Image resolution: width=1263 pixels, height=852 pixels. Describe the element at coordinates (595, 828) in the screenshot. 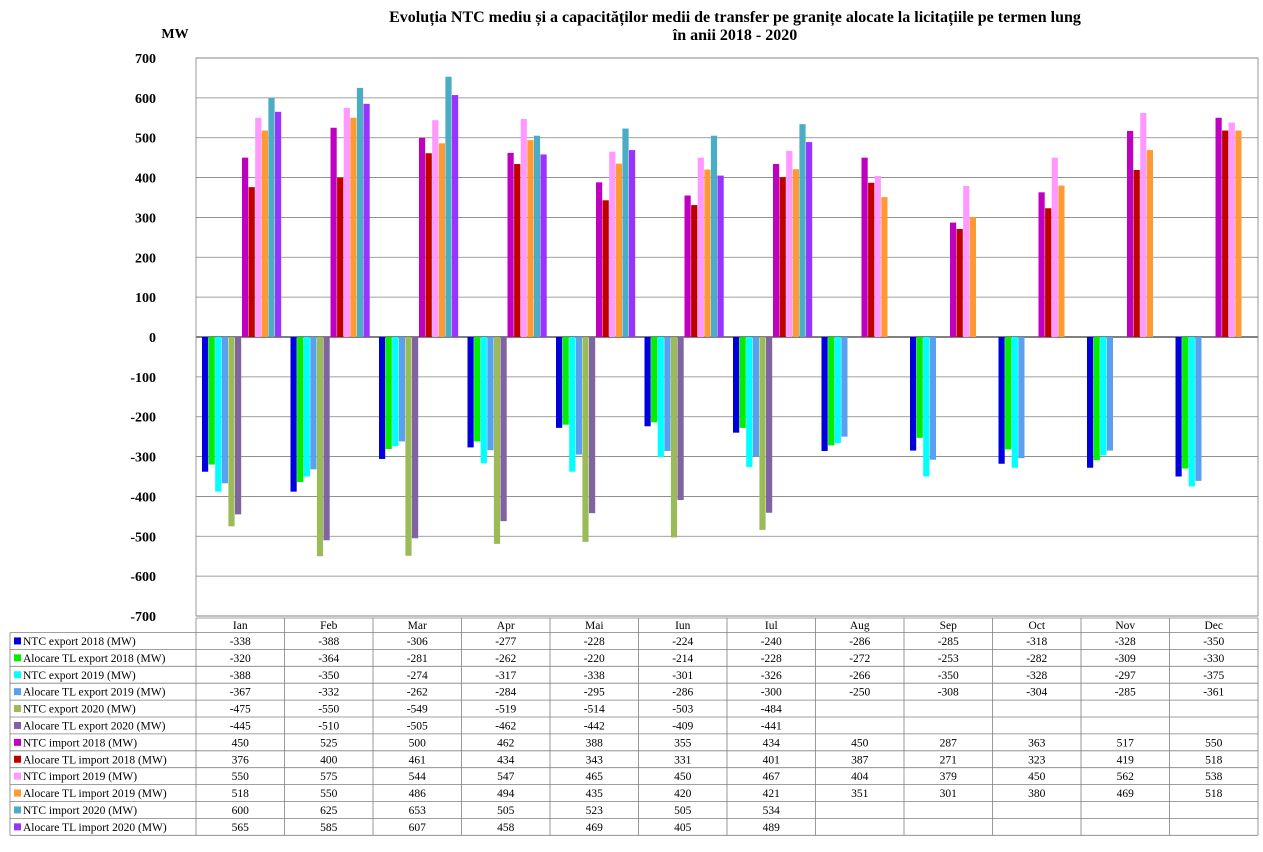

I see `data-label: 469` at that location.